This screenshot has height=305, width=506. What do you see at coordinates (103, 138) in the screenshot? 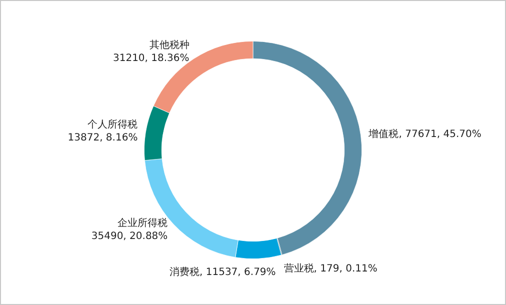
I see `data-label: 13872, 8.16%` at bounding box center [103, 138].